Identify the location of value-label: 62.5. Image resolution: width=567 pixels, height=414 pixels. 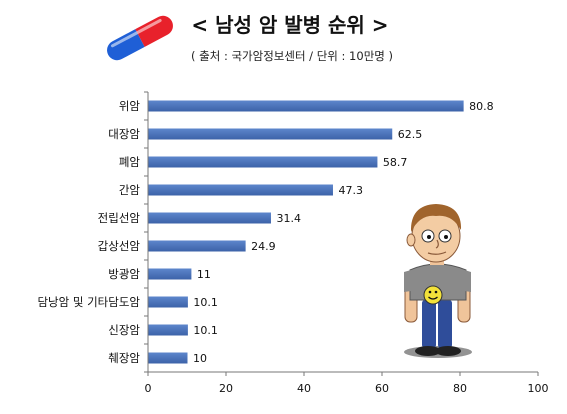
(410, 134).